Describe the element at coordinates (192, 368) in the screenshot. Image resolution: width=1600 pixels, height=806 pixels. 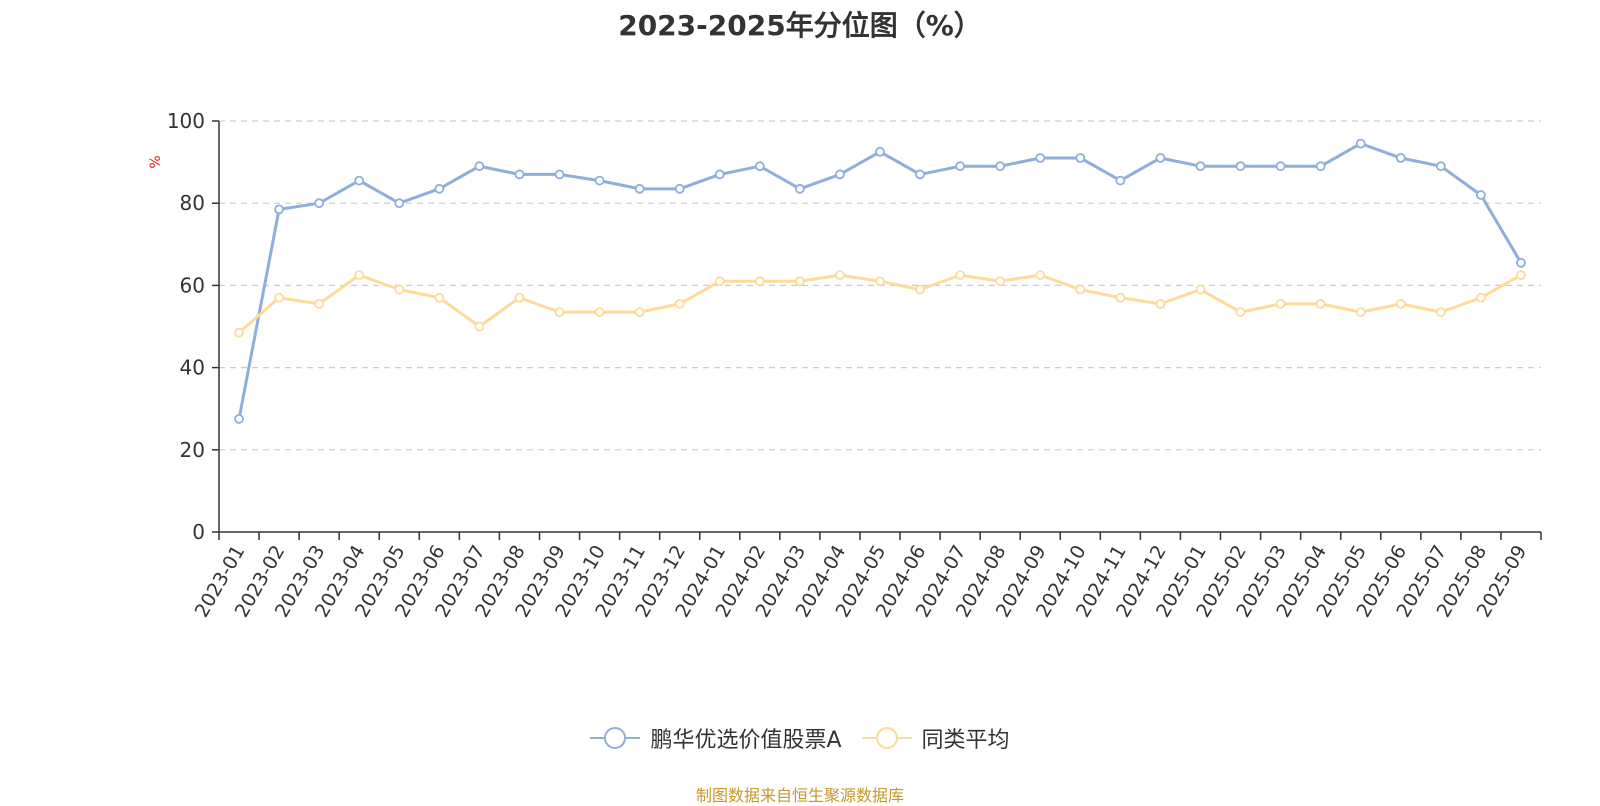
I see `y-tick-label: 40` at that location.